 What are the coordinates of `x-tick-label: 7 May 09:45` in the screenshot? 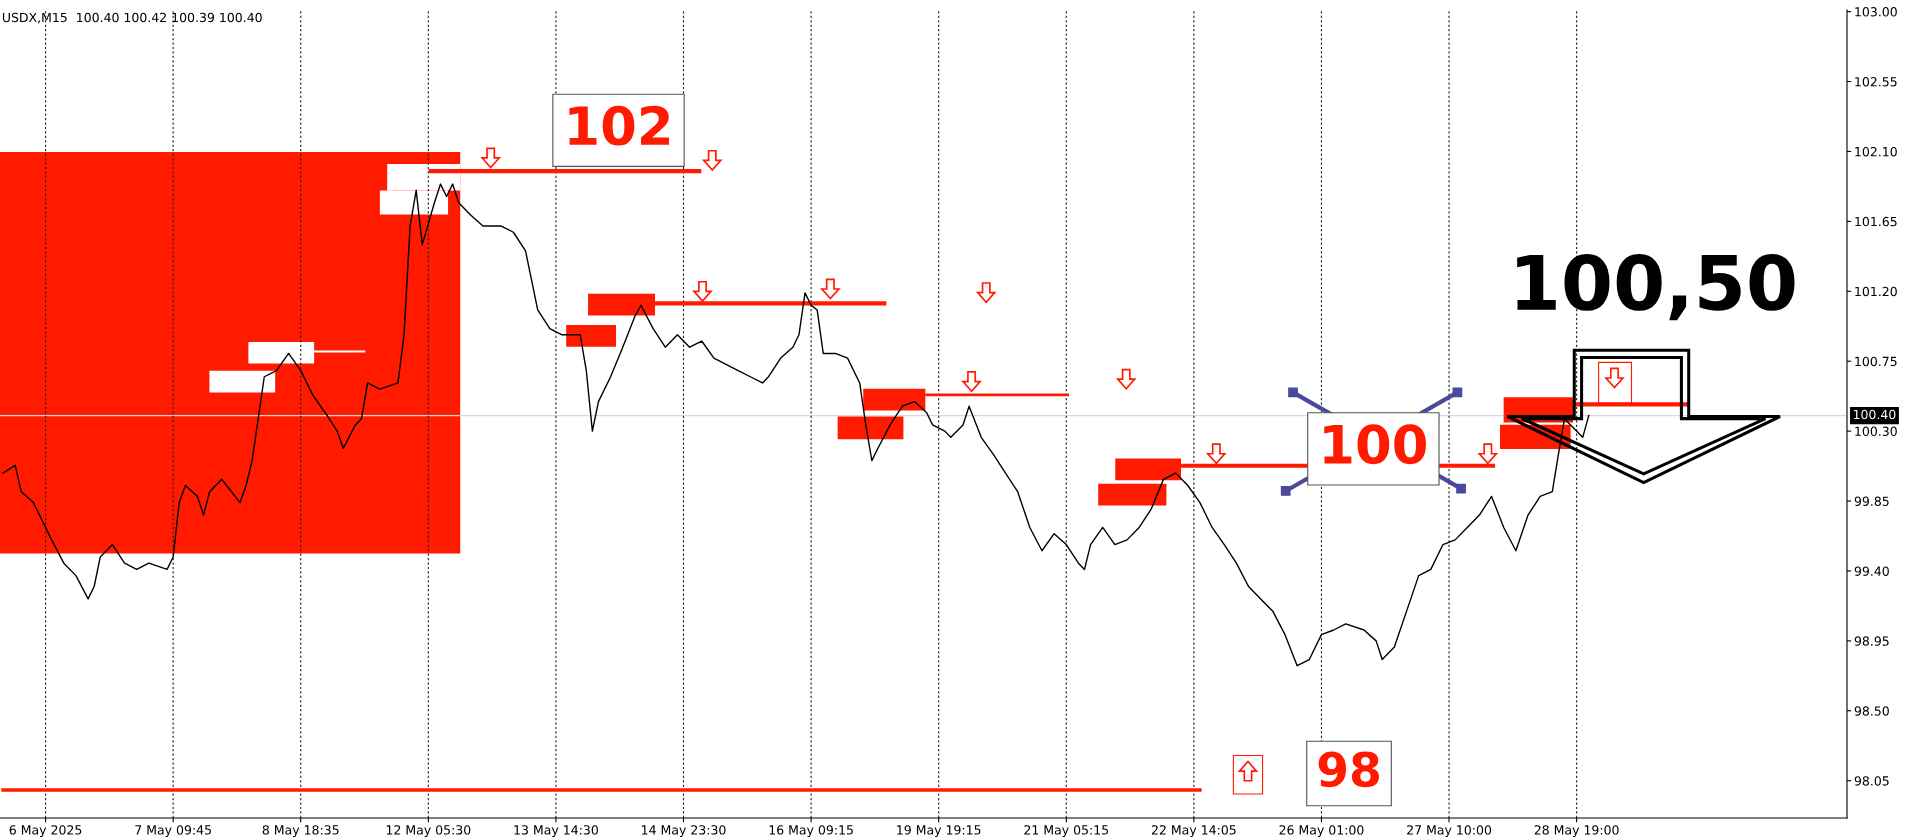 It's located at (173, 831).